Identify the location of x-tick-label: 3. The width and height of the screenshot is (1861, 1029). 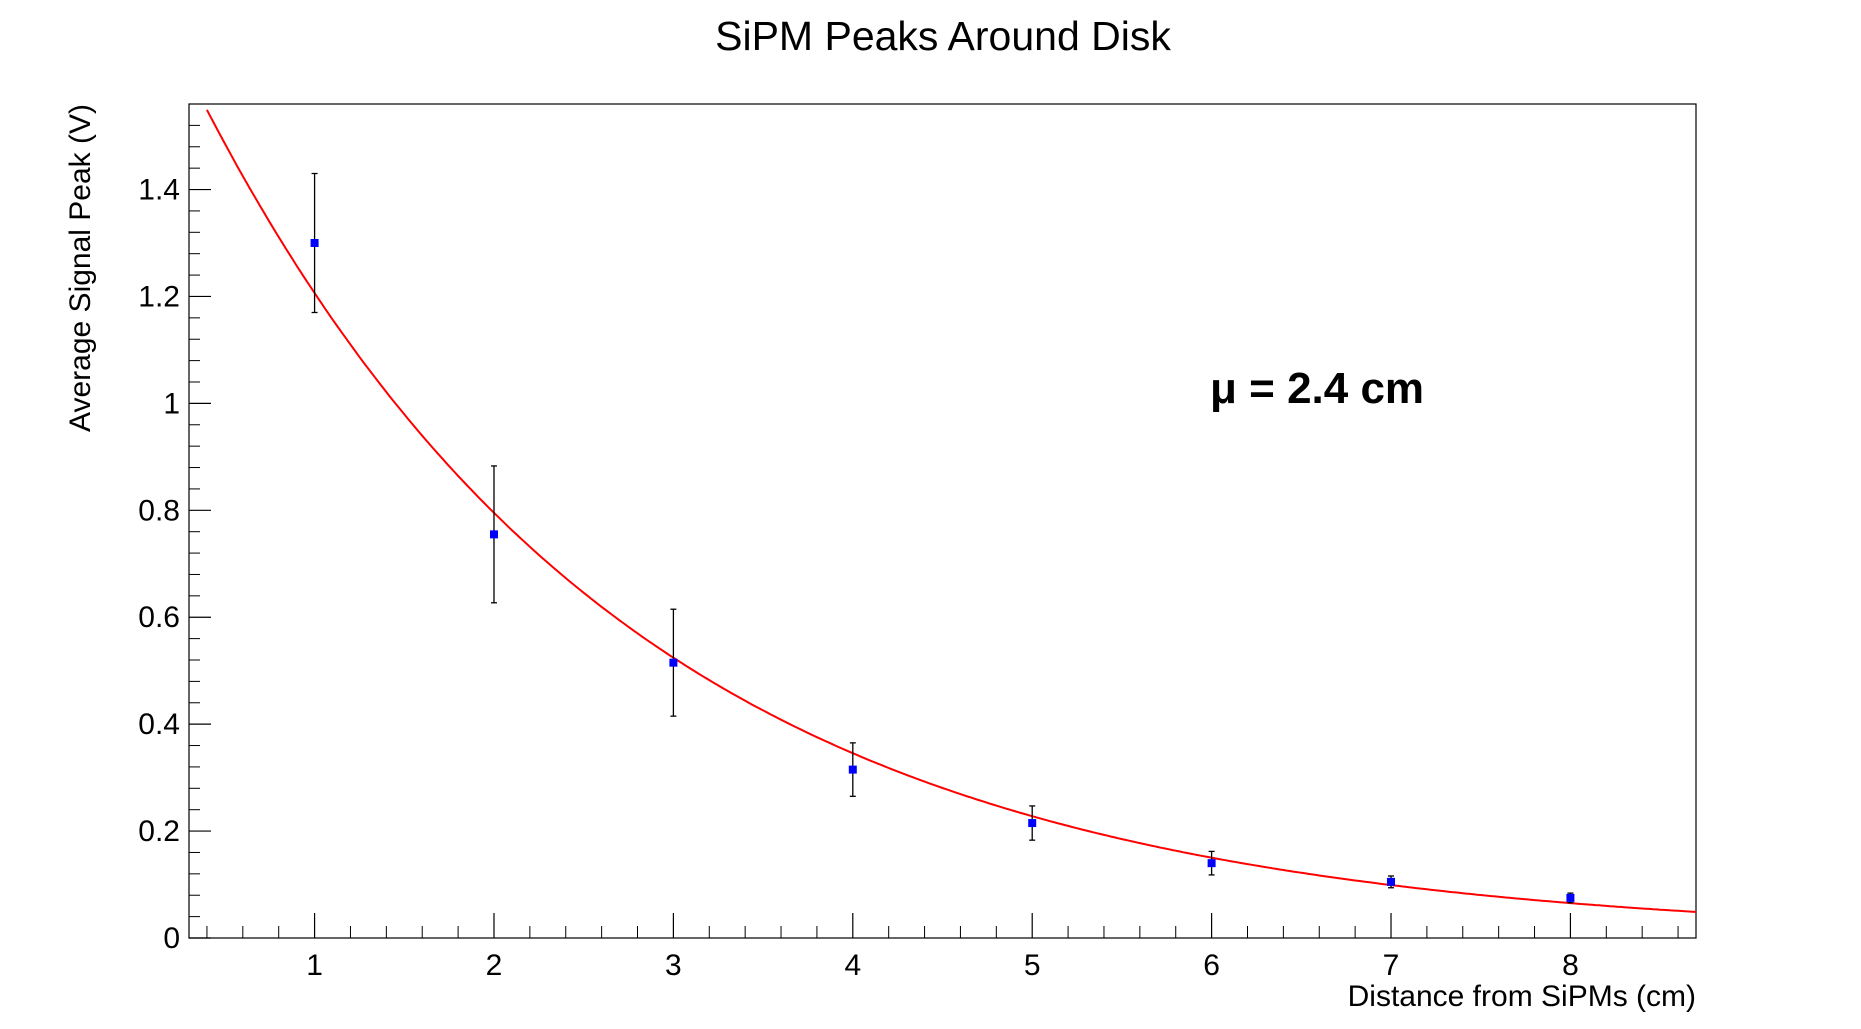
(673, 965).